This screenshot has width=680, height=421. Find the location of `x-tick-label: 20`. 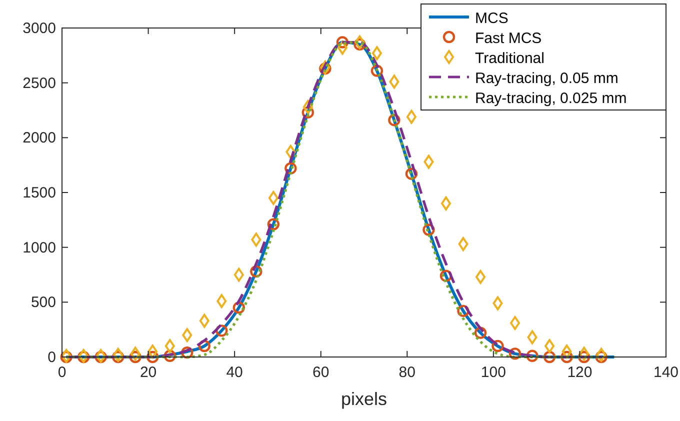

x-tick-label: 20 is located at coordinates (148, 372).